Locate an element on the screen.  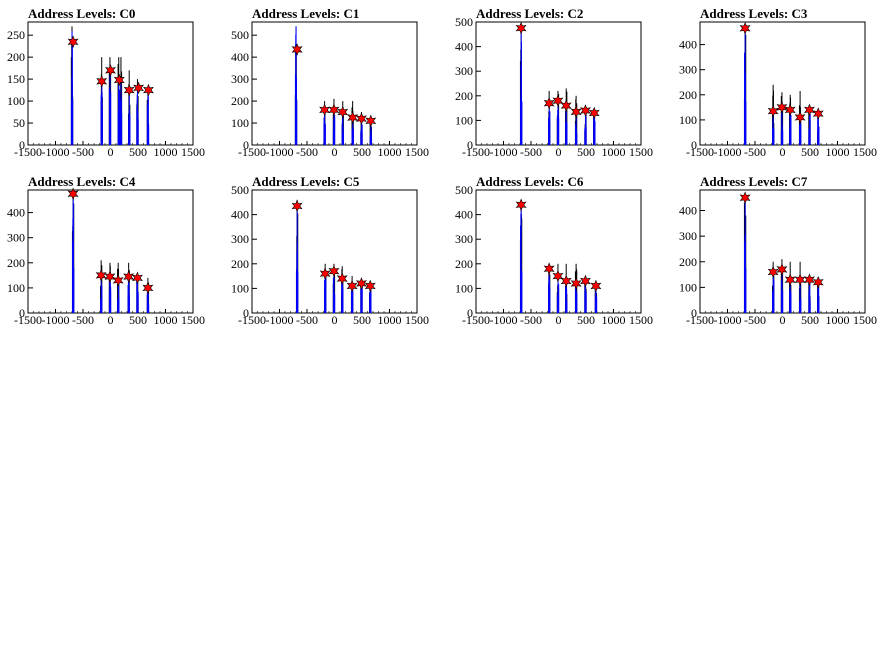
y-tick-label: 150 is located at coordinates (16, 79).